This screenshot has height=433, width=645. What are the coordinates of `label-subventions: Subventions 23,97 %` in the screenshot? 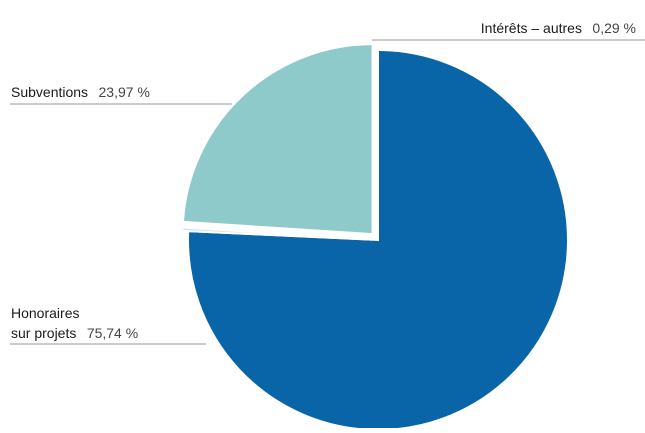 It's located at (80, 92).